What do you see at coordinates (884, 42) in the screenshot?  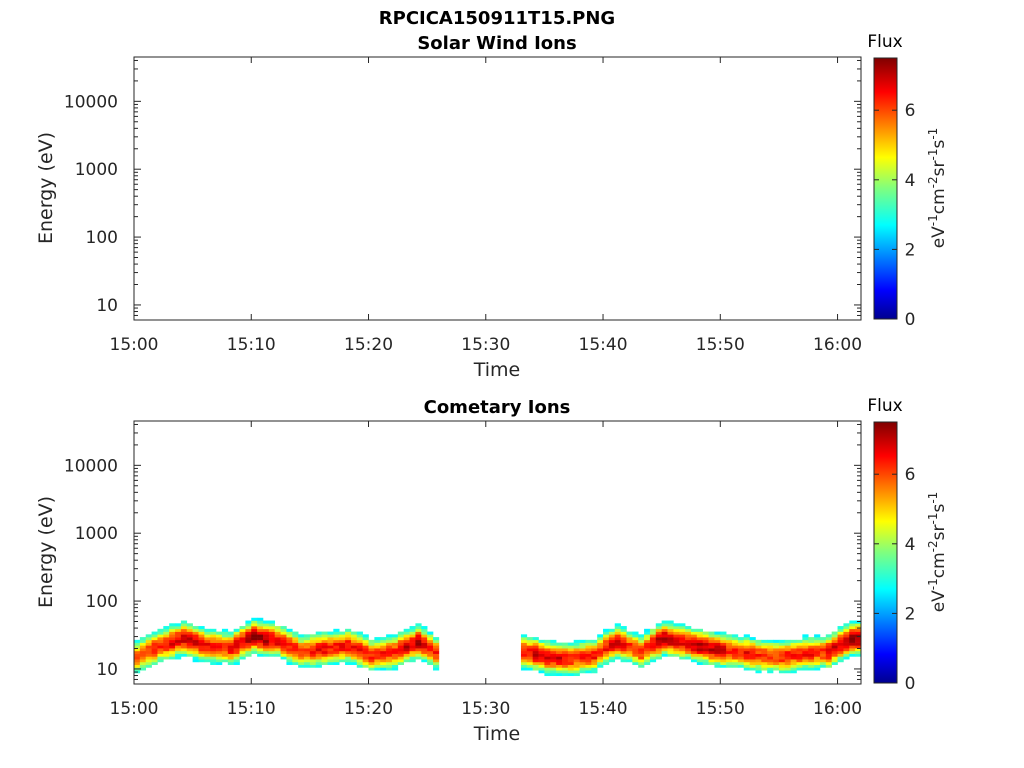 I see `top-colorbar-label: Flux` at bounding box center [884, 42].